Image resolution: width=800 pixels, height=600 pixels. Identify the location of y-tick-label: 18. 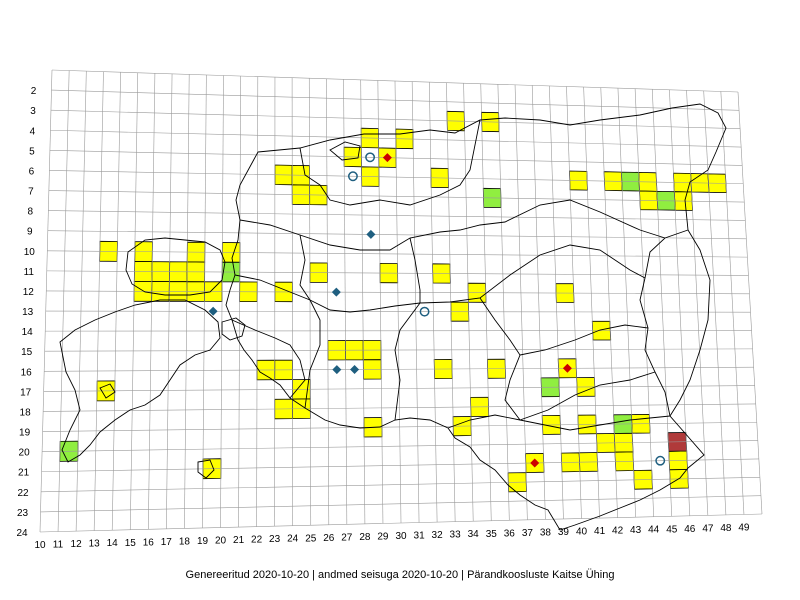
(26, 413).